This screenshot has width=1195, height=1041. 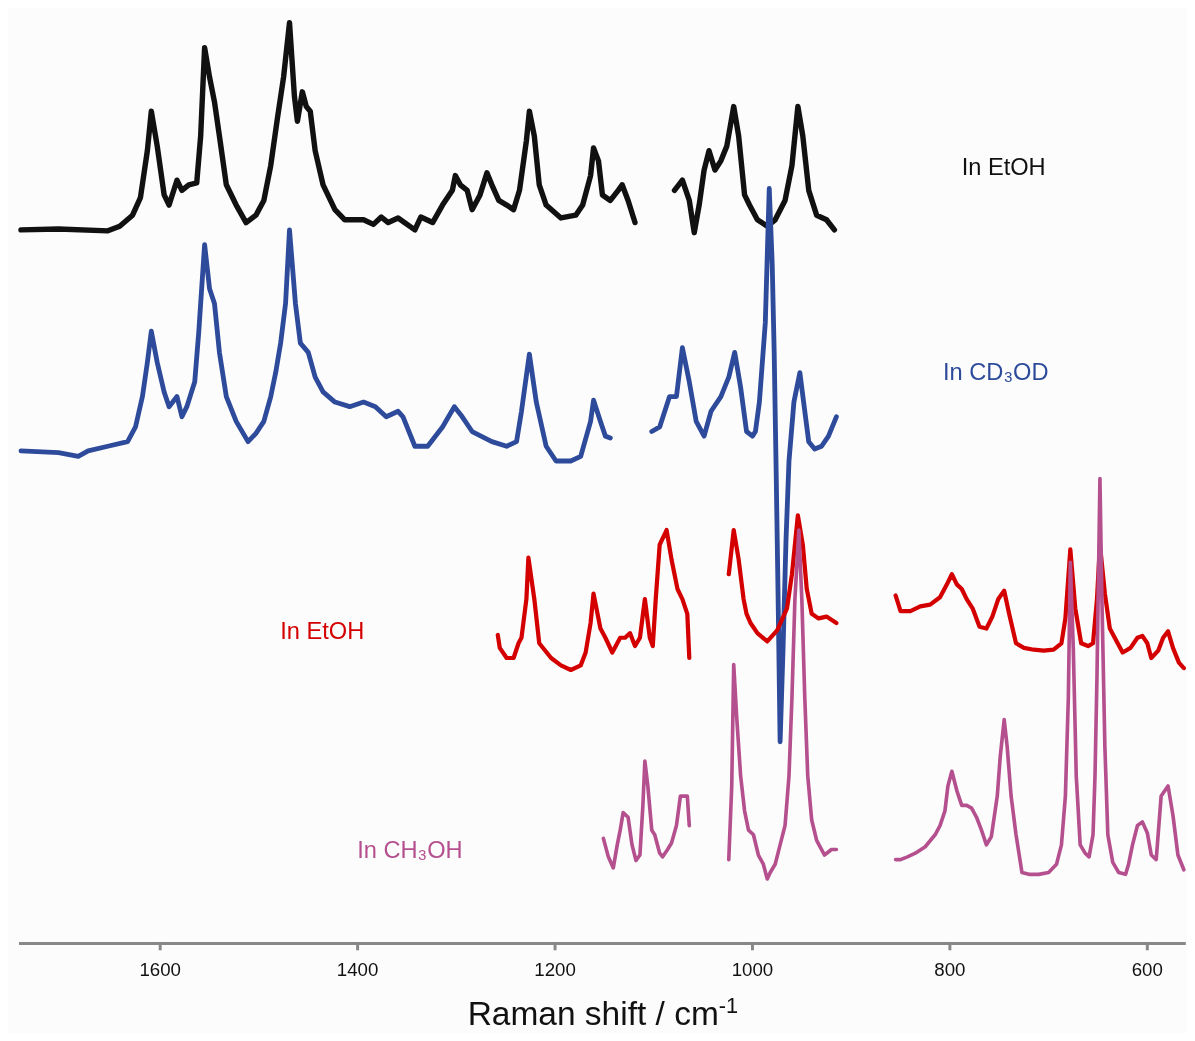 What do you see at coordinates (410, 850) in the screenshot?
I see `text: In CH₃OH` at bounding box center [410, 850].